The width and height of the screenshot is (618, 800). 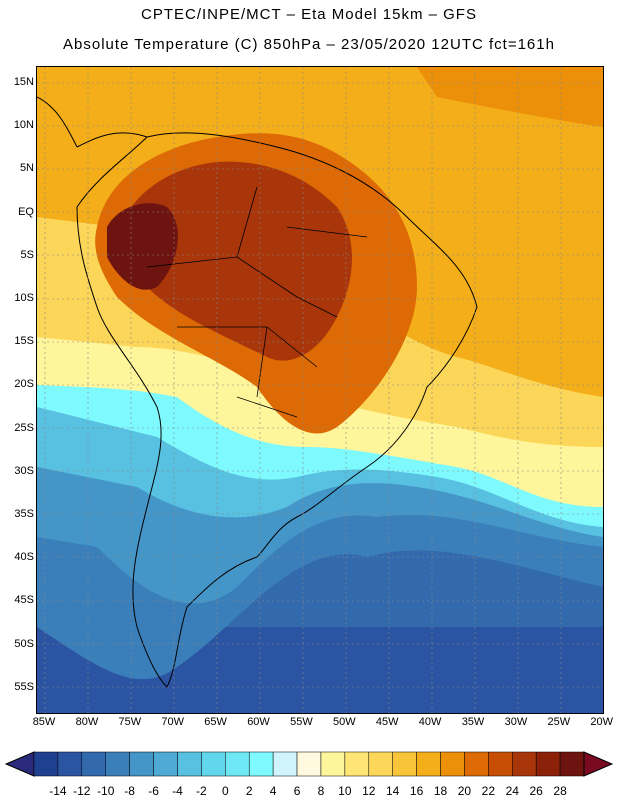 What do you see at coordinates (234, 261) in the screenshot?
I see `temp-band-extreme` at bounding box center [234, 261].